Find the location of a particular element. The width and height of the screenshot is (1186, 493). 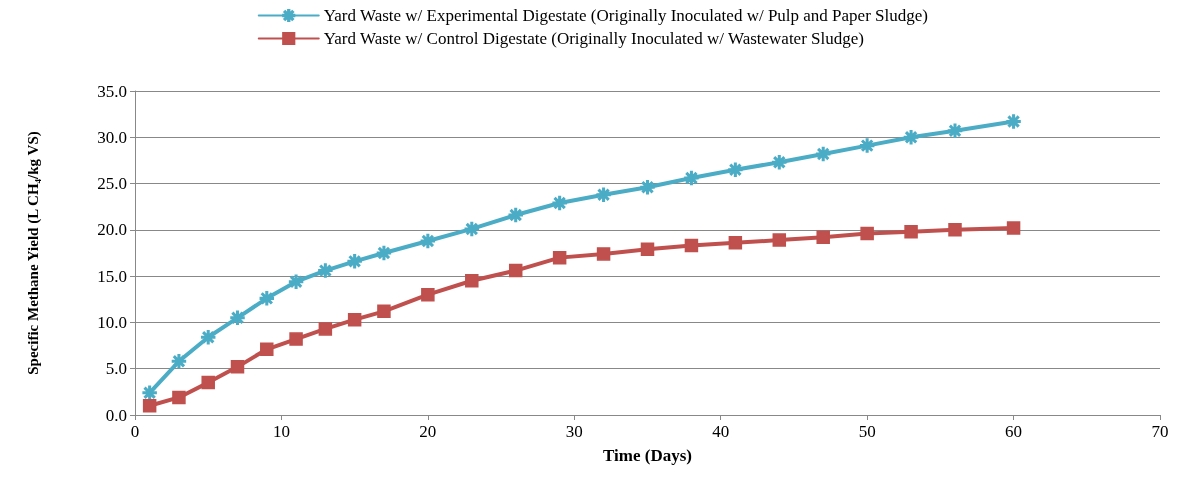

y-tick-label: 30.0 is located at coordinates (112, 137).